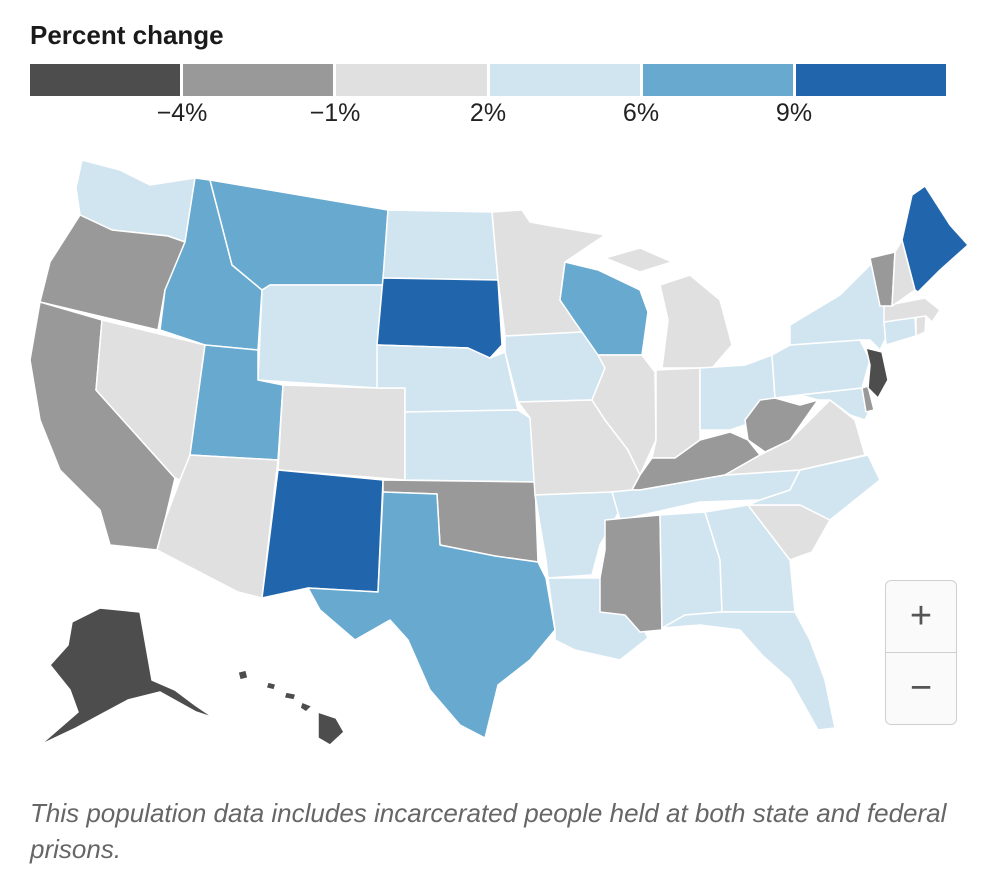 This screenshot has height=879, width=1000. I want to click on zoom-out-button: −, so click(921, 688).